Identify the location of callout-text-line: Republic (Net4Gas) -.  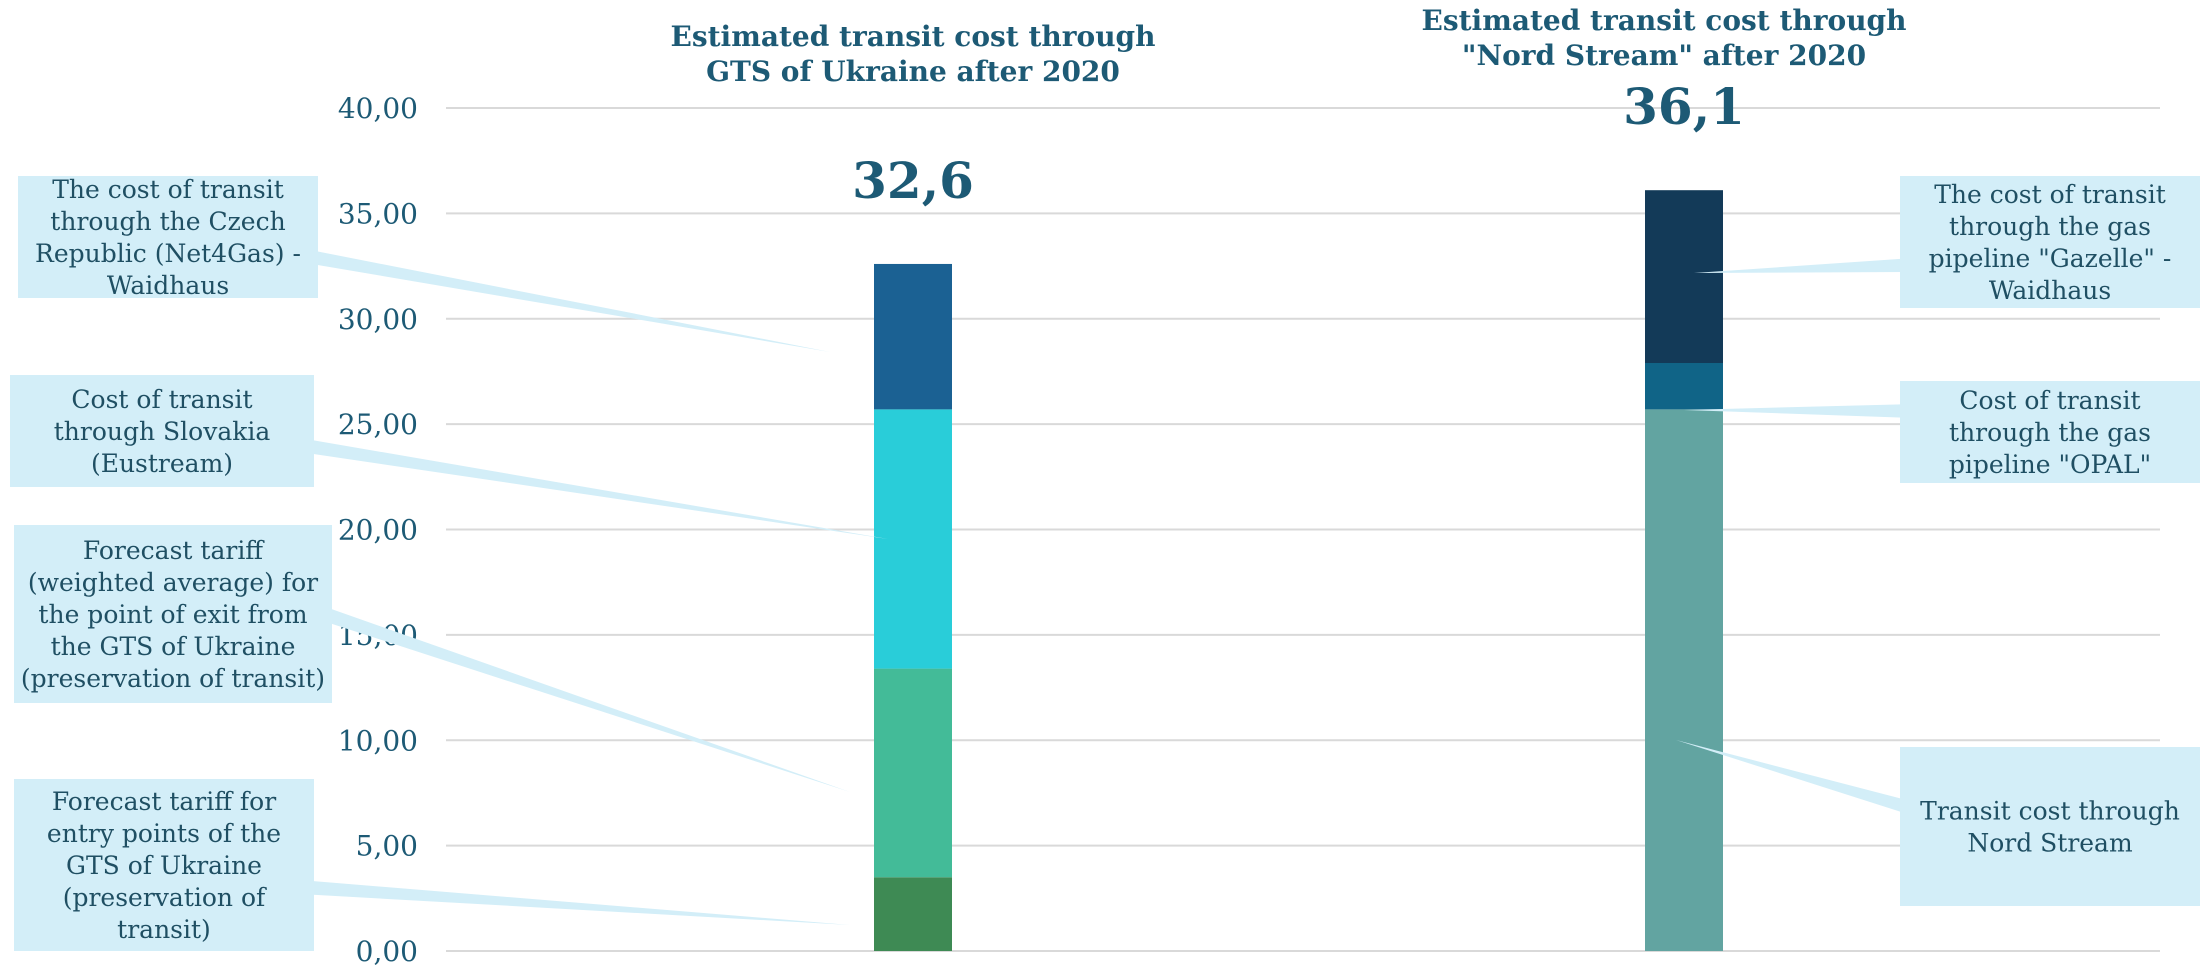
(168, 253).